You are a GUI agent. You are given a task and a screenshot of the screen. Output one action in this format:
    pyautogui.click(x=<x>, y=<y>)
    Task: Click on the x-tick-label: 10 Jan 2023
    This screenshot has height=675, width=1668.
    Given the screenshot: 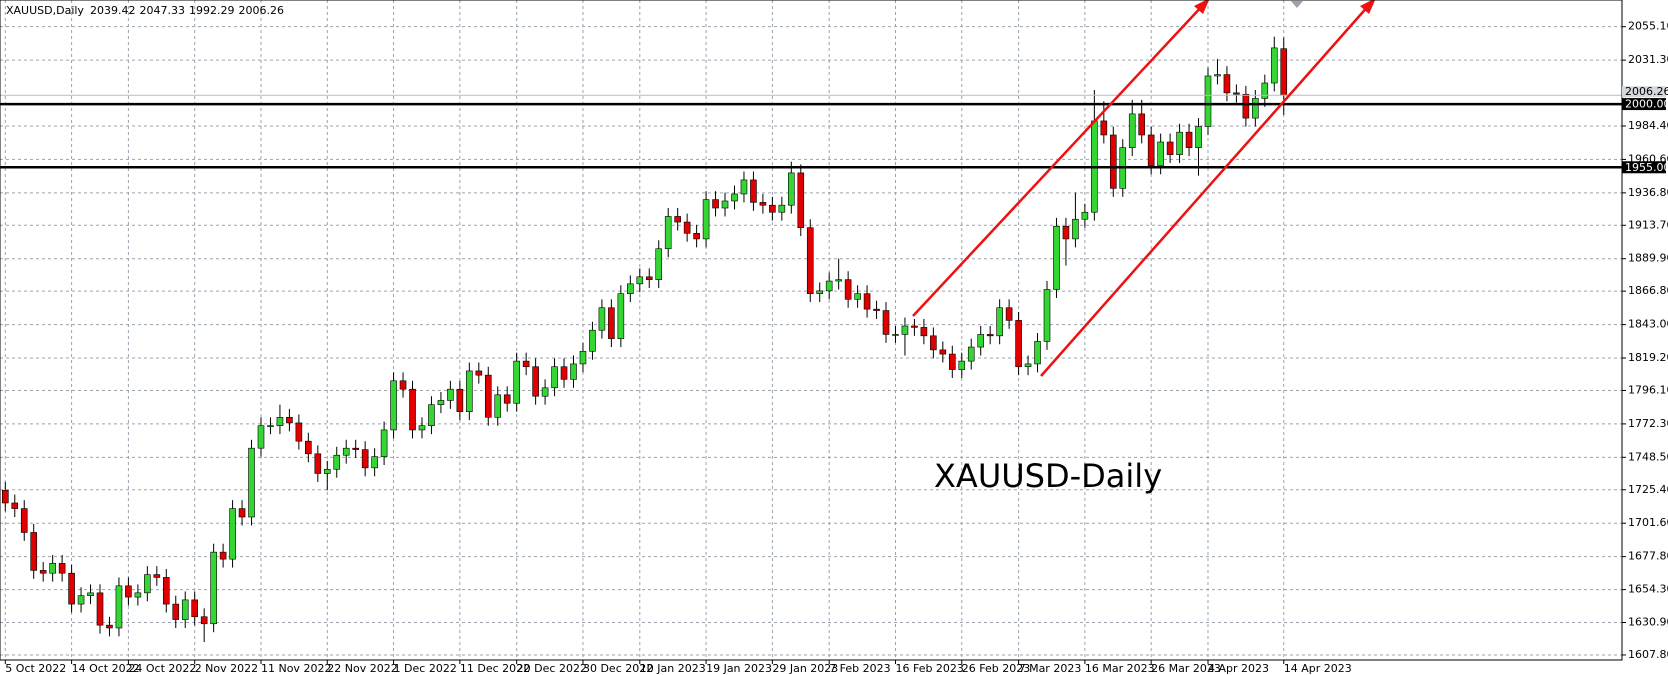 What is the action you would take?
    pyautogui.click(x=673, y=668)
    